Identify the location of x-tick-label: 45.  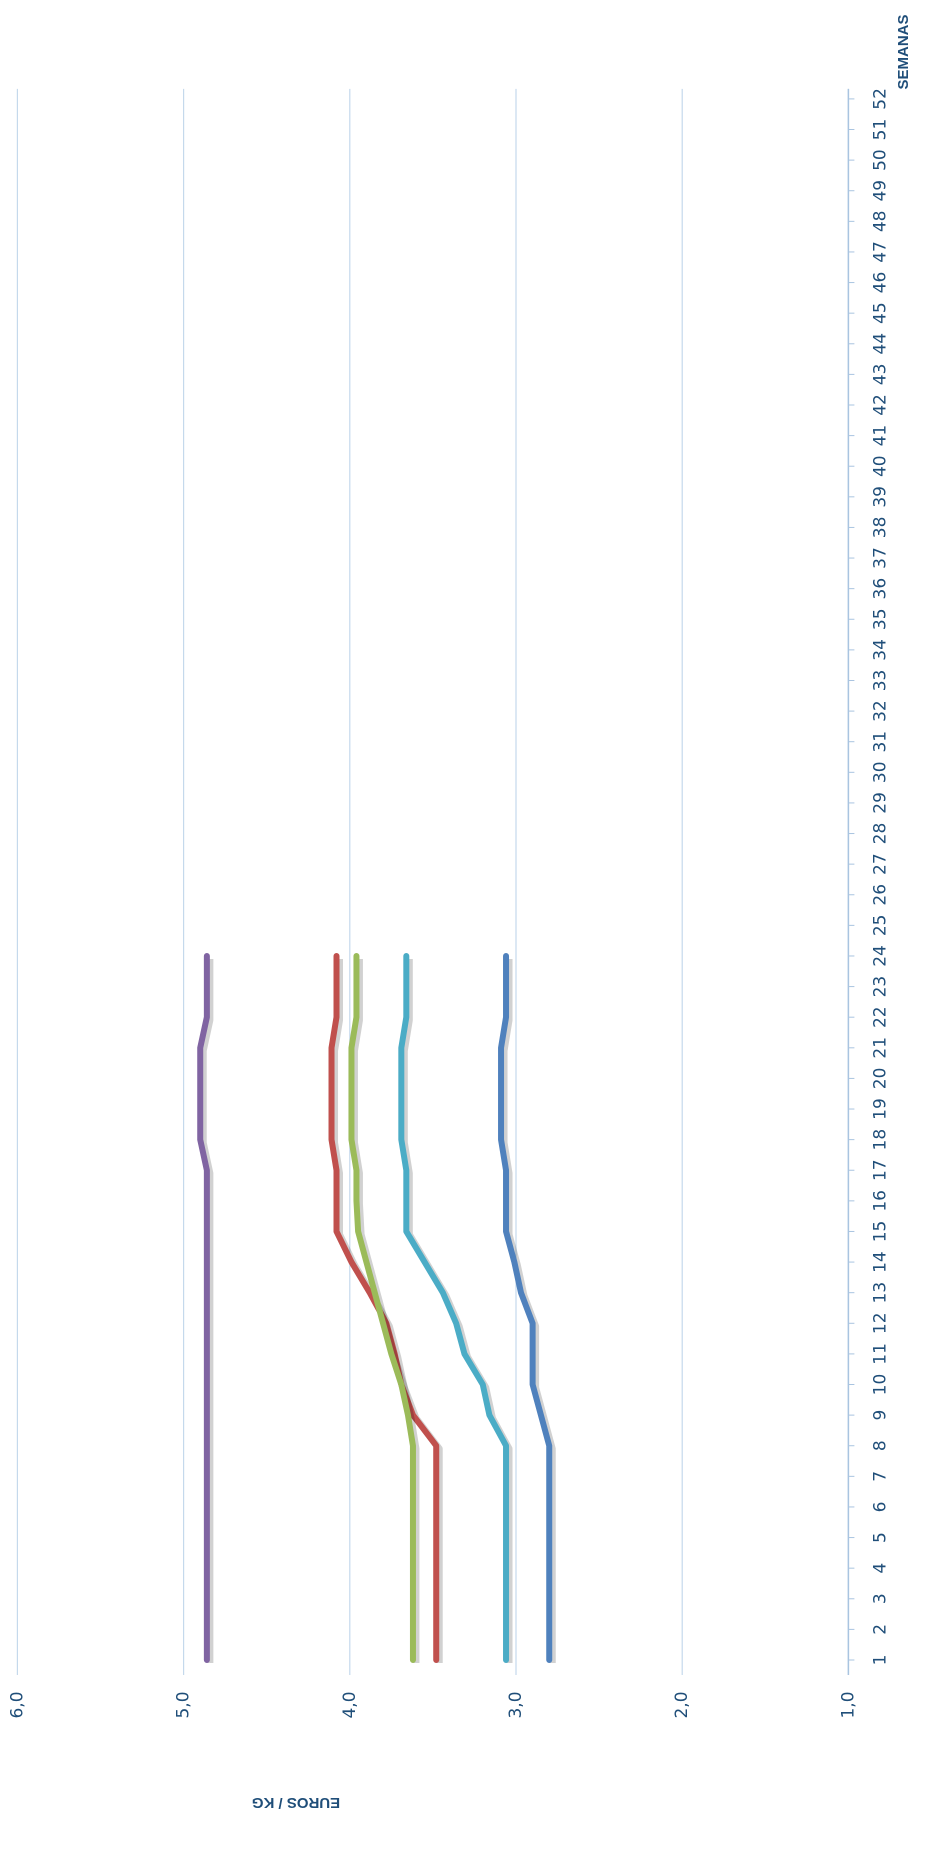
(880, 313).